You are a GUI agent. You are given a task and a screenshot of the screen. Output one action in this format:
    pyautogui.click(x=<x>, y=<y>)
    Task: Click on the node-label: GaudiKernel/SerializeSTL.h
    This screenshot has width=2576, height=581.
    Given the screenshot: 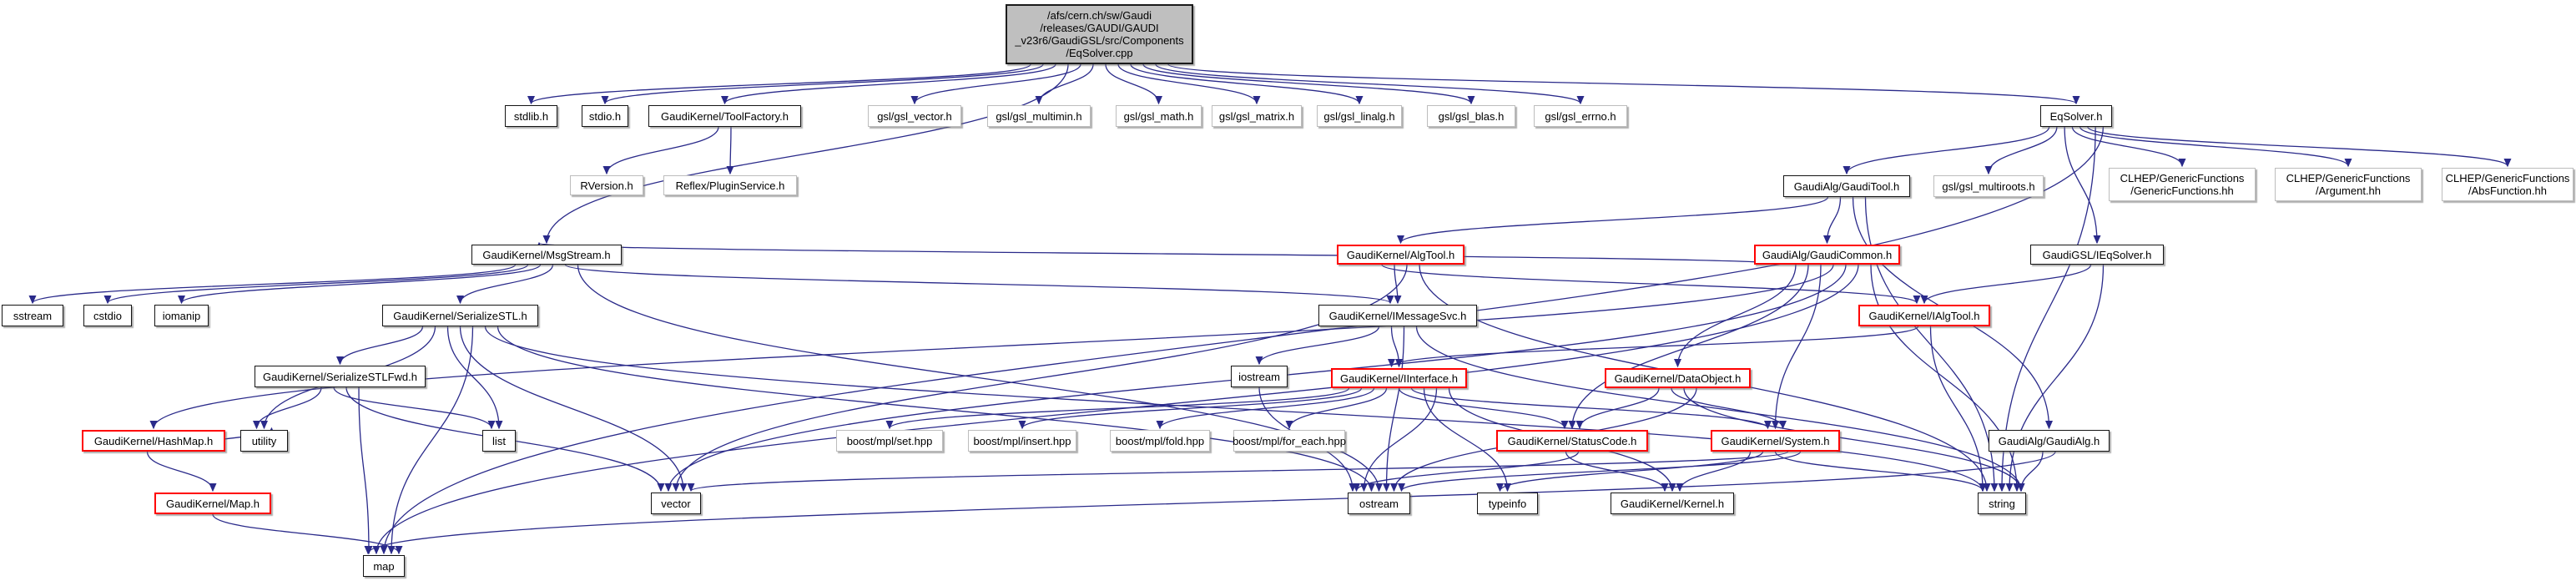 What is the action you would take?
    pyautogui.click(x=460, y=315)
    